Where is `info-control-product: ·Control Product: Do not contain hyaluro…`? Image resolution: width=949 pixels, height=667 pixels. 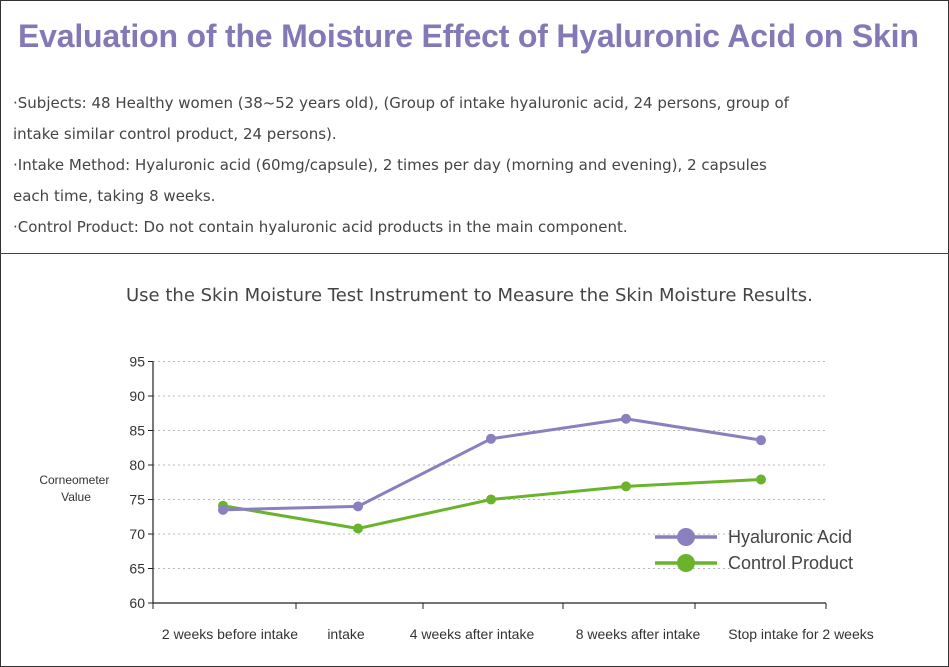
info-control-product: ·Control Product: Do not contain hyaluro… is located at coordinates (320, 227).